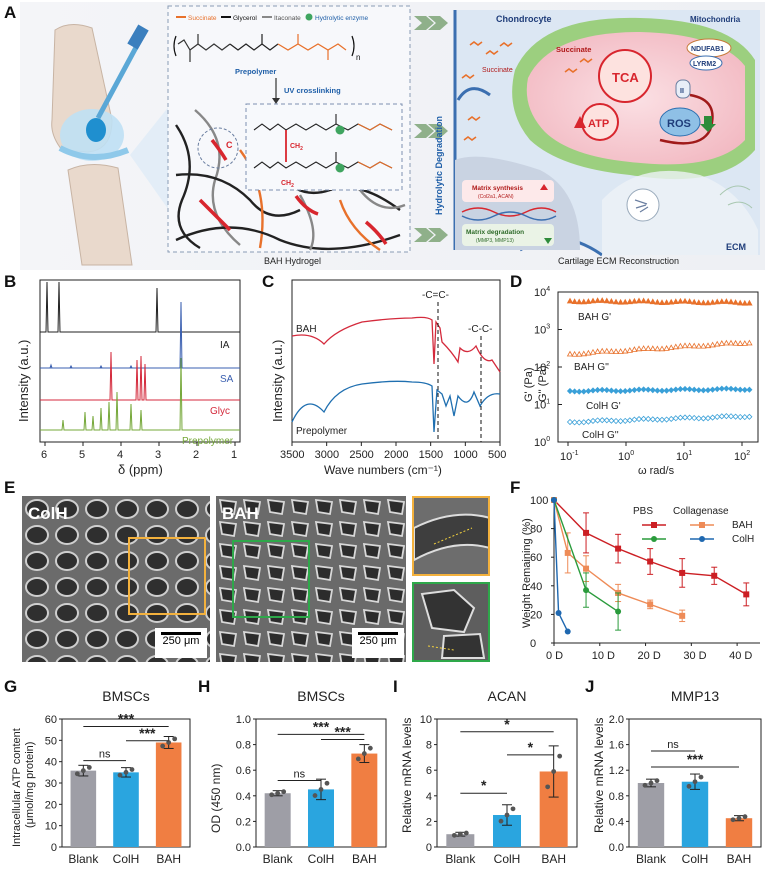  What do you see at coordinates (684, 456) in the screenshot?
I see `d-xtick-label: 101` at bounding box center [684, 456].